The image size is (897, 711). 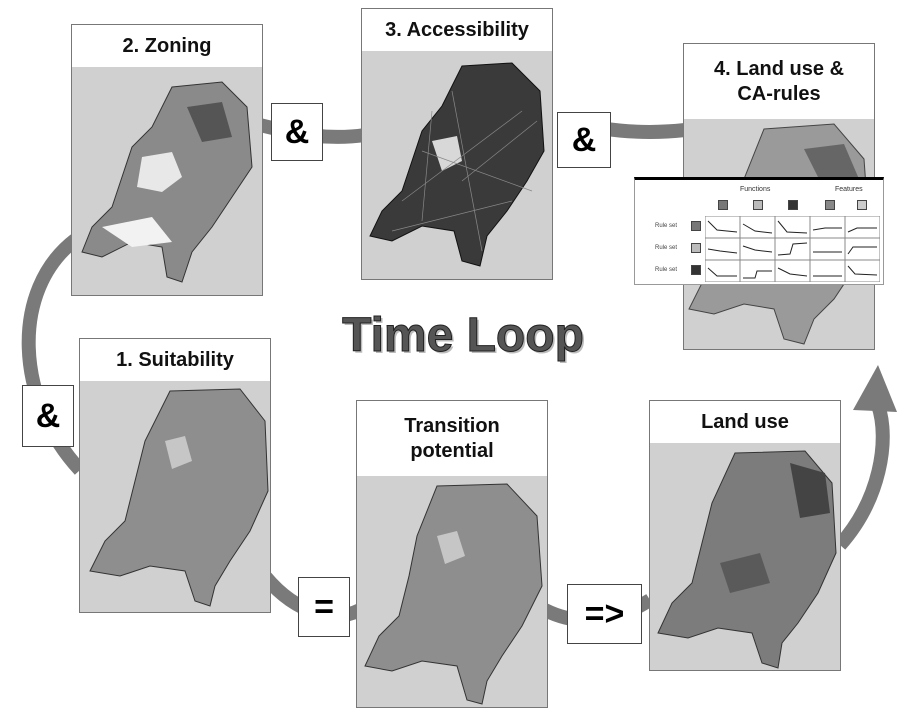 I want to click on rule-set-label-3: Rule set, so click(x=666, y=270).